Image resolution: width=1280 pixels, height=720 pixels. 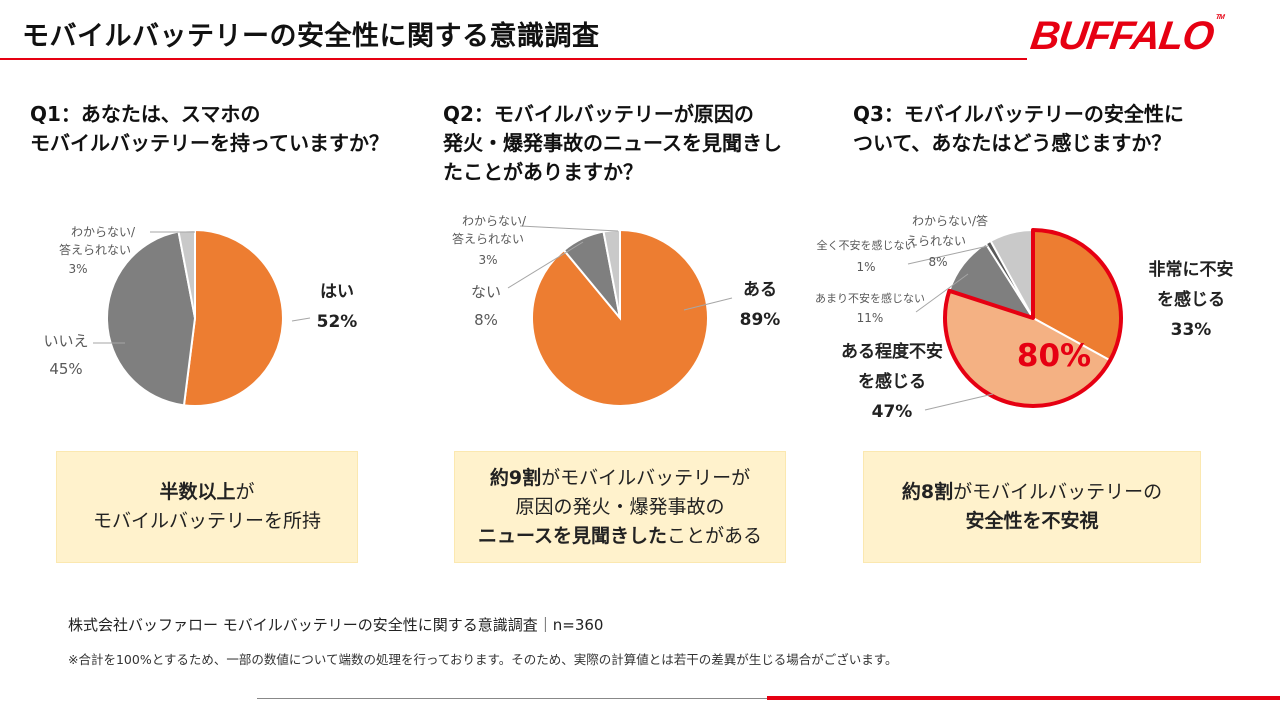 What do you see at coordinates (65, 369) in the screenshot?
I see `q1-value-no: 45%` at bounding box center [65, 369].